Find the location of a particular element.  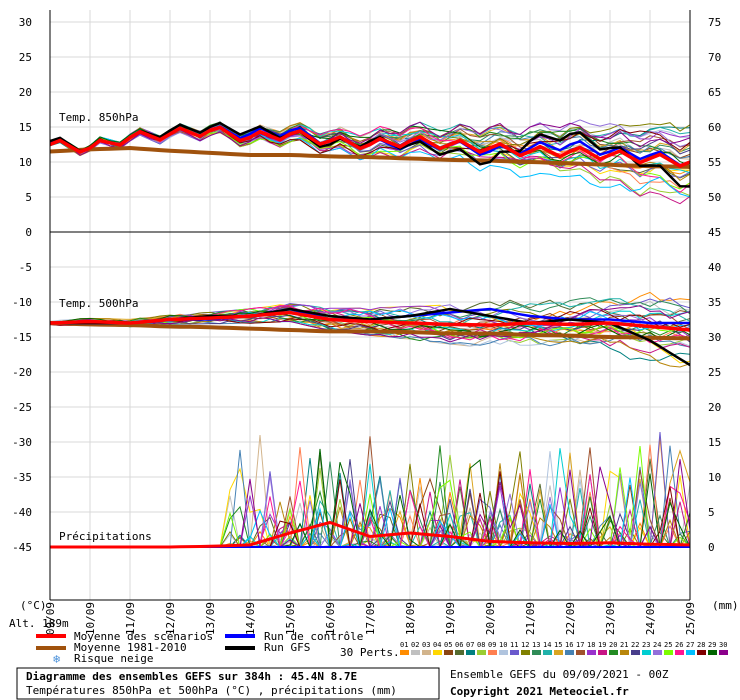

pert-legend-label: 26 is located at coordinates (679, 645).